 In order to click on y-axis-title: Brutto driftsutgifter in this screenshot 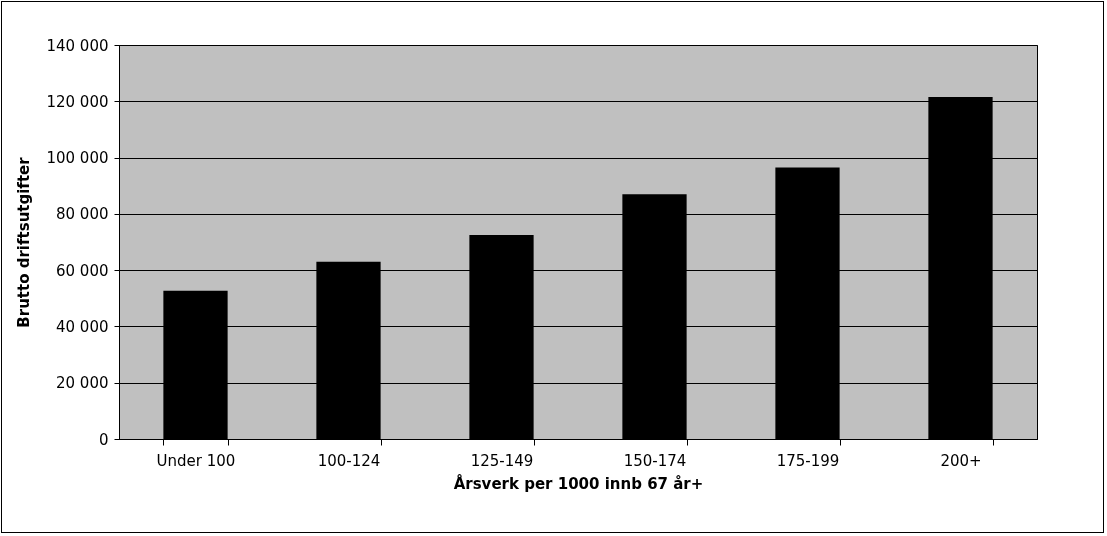, I will do `click(24, 242)`.